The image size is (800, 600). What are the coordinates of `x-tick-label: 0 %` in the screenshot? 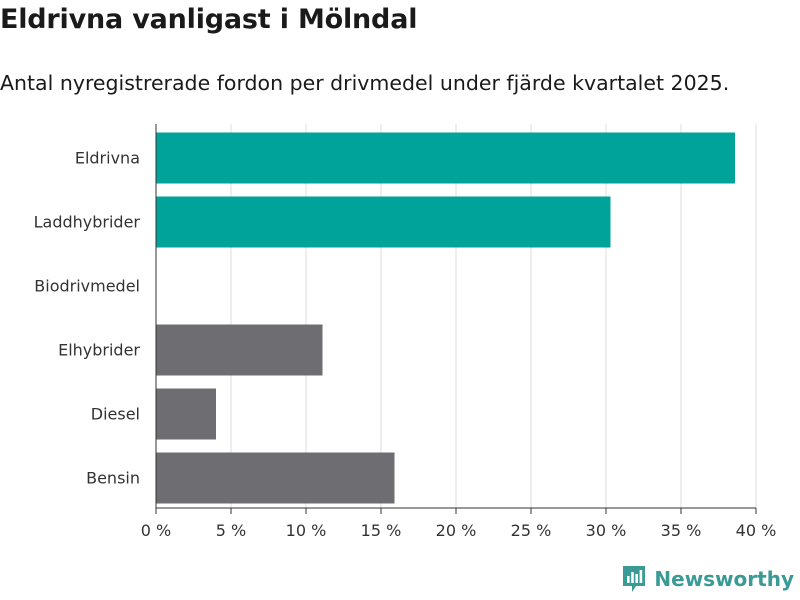 It's located at (156, 530).